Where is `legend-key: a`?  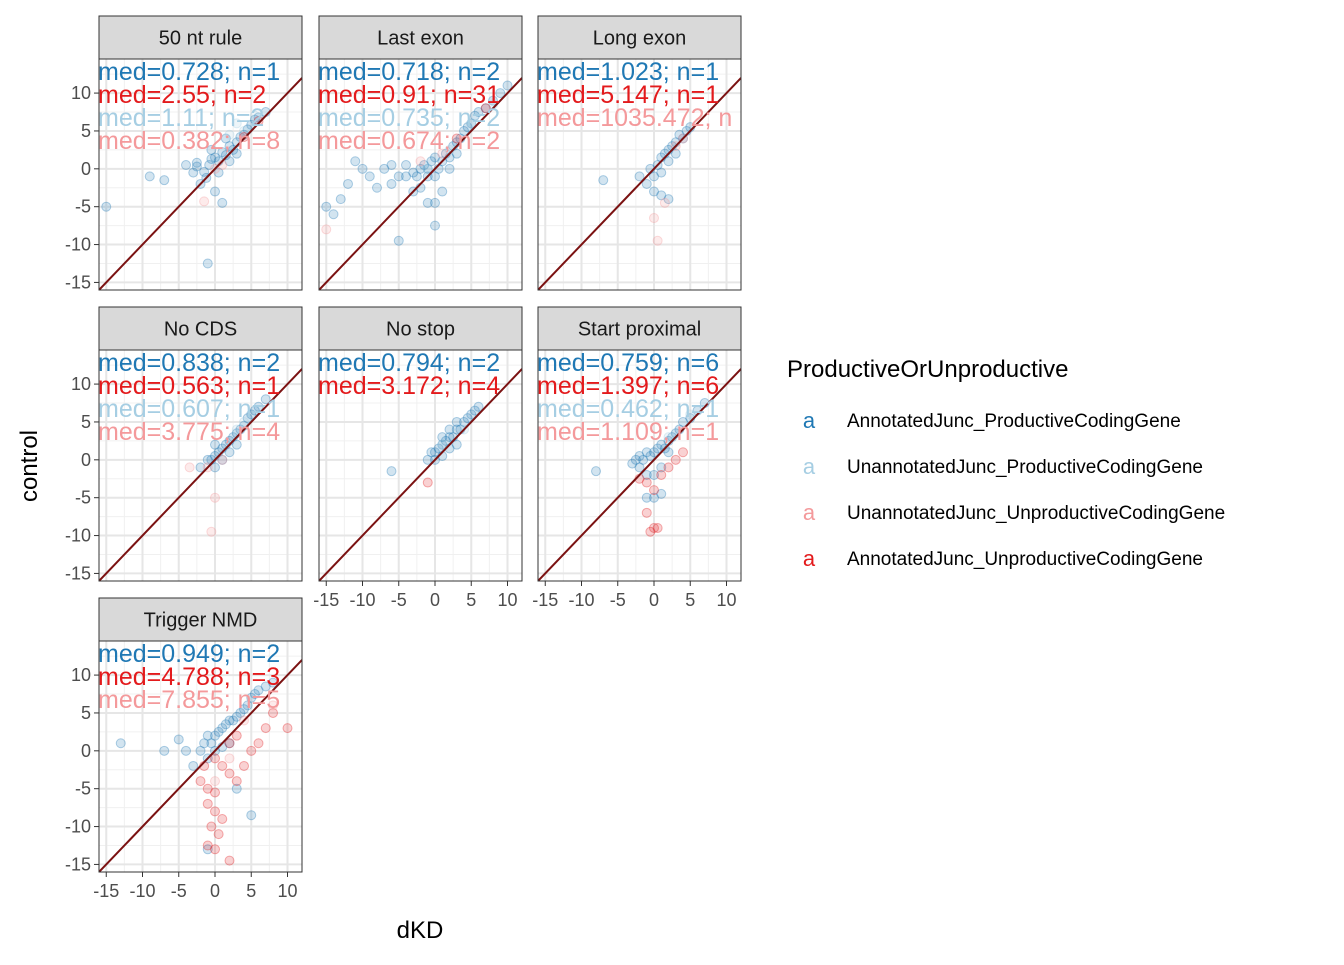
legend-key: a is located at coordinates (809, 558).